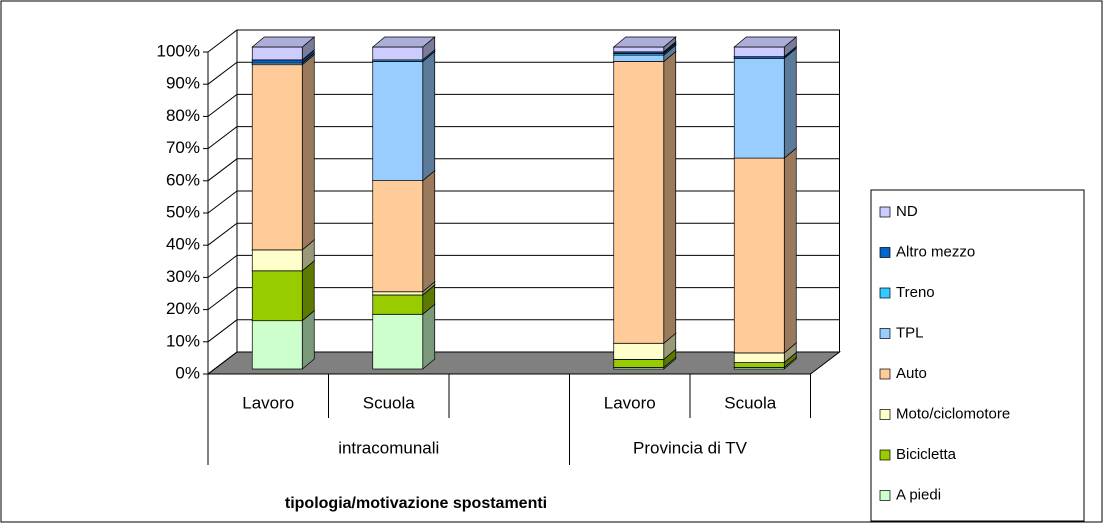  I want to click on legend-label: Auto, so click(911, 373).